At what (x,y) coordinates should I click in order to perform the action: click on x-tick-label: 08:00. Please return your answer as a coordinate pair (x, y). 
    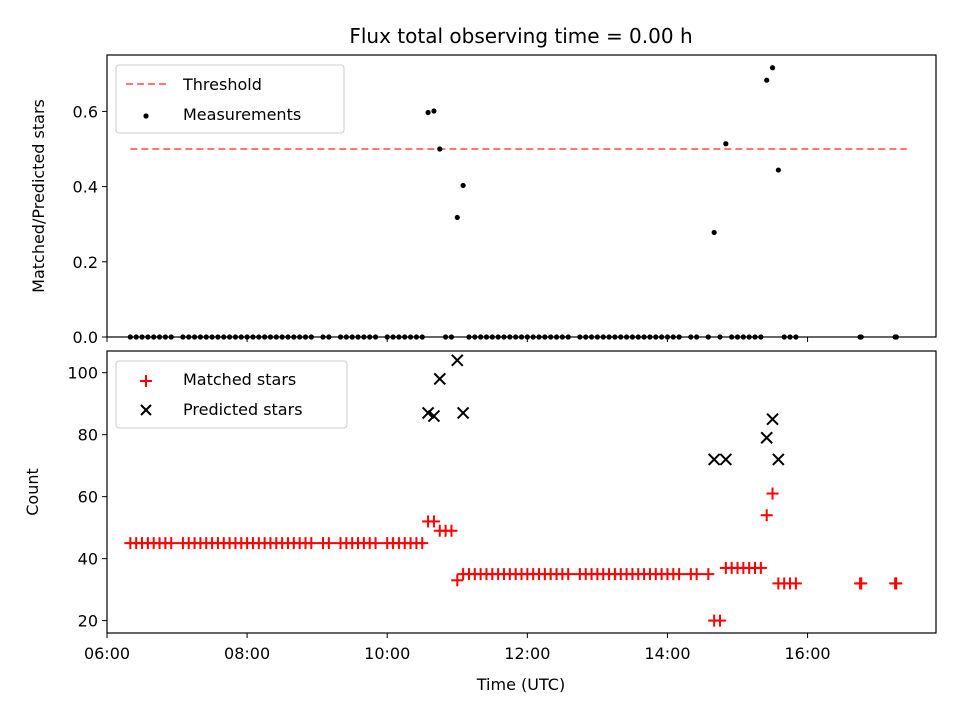
    Looking at the image, I should click on (247, 653).